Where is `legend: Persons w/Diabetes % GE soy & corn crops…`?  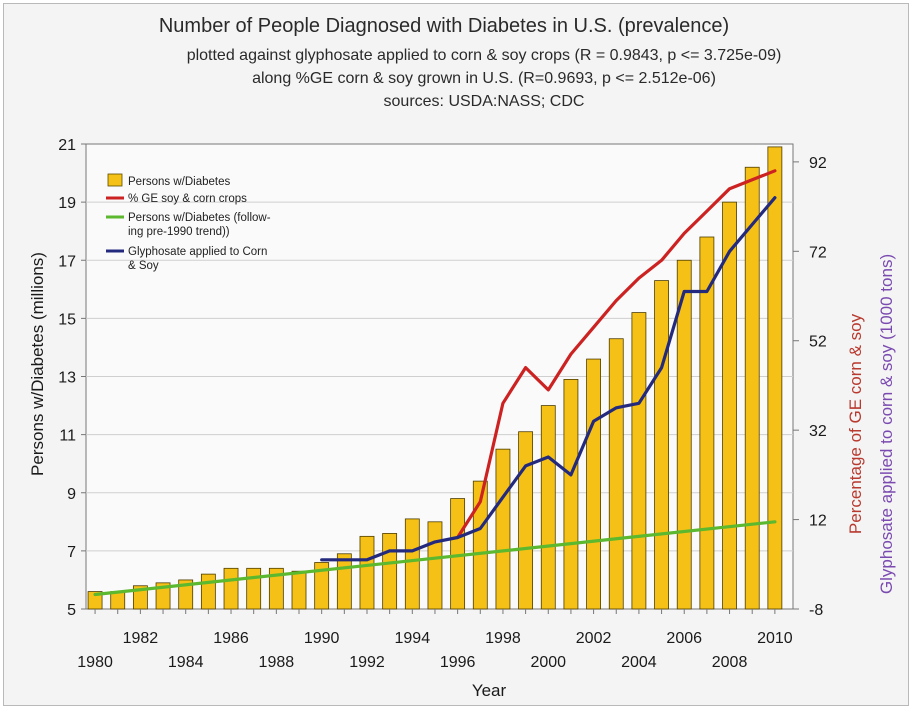 legend: Persons w/Diabetes % GE soy & corn crops… is located at coordinates (188, 222).